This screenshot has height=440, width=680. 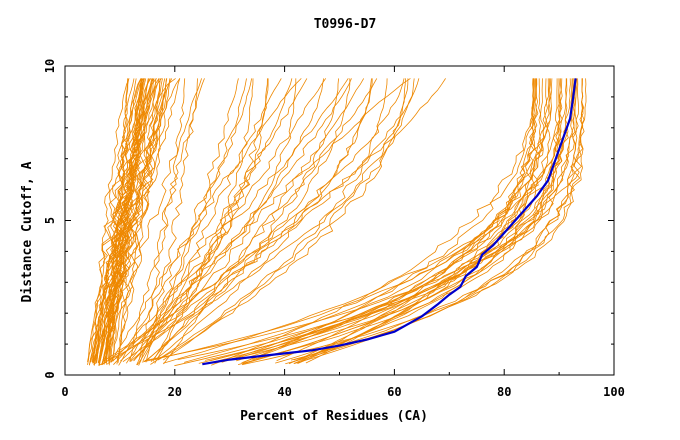 I want to click on y-tick-label: 10, so click(x=50, y=66).